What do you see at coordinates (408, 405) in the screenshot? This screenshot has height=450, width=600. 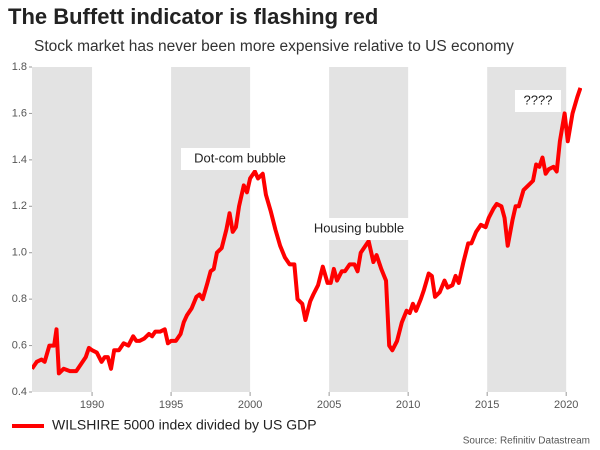 I see `x-tick-label: 2010` at bounding box center [408, 405].